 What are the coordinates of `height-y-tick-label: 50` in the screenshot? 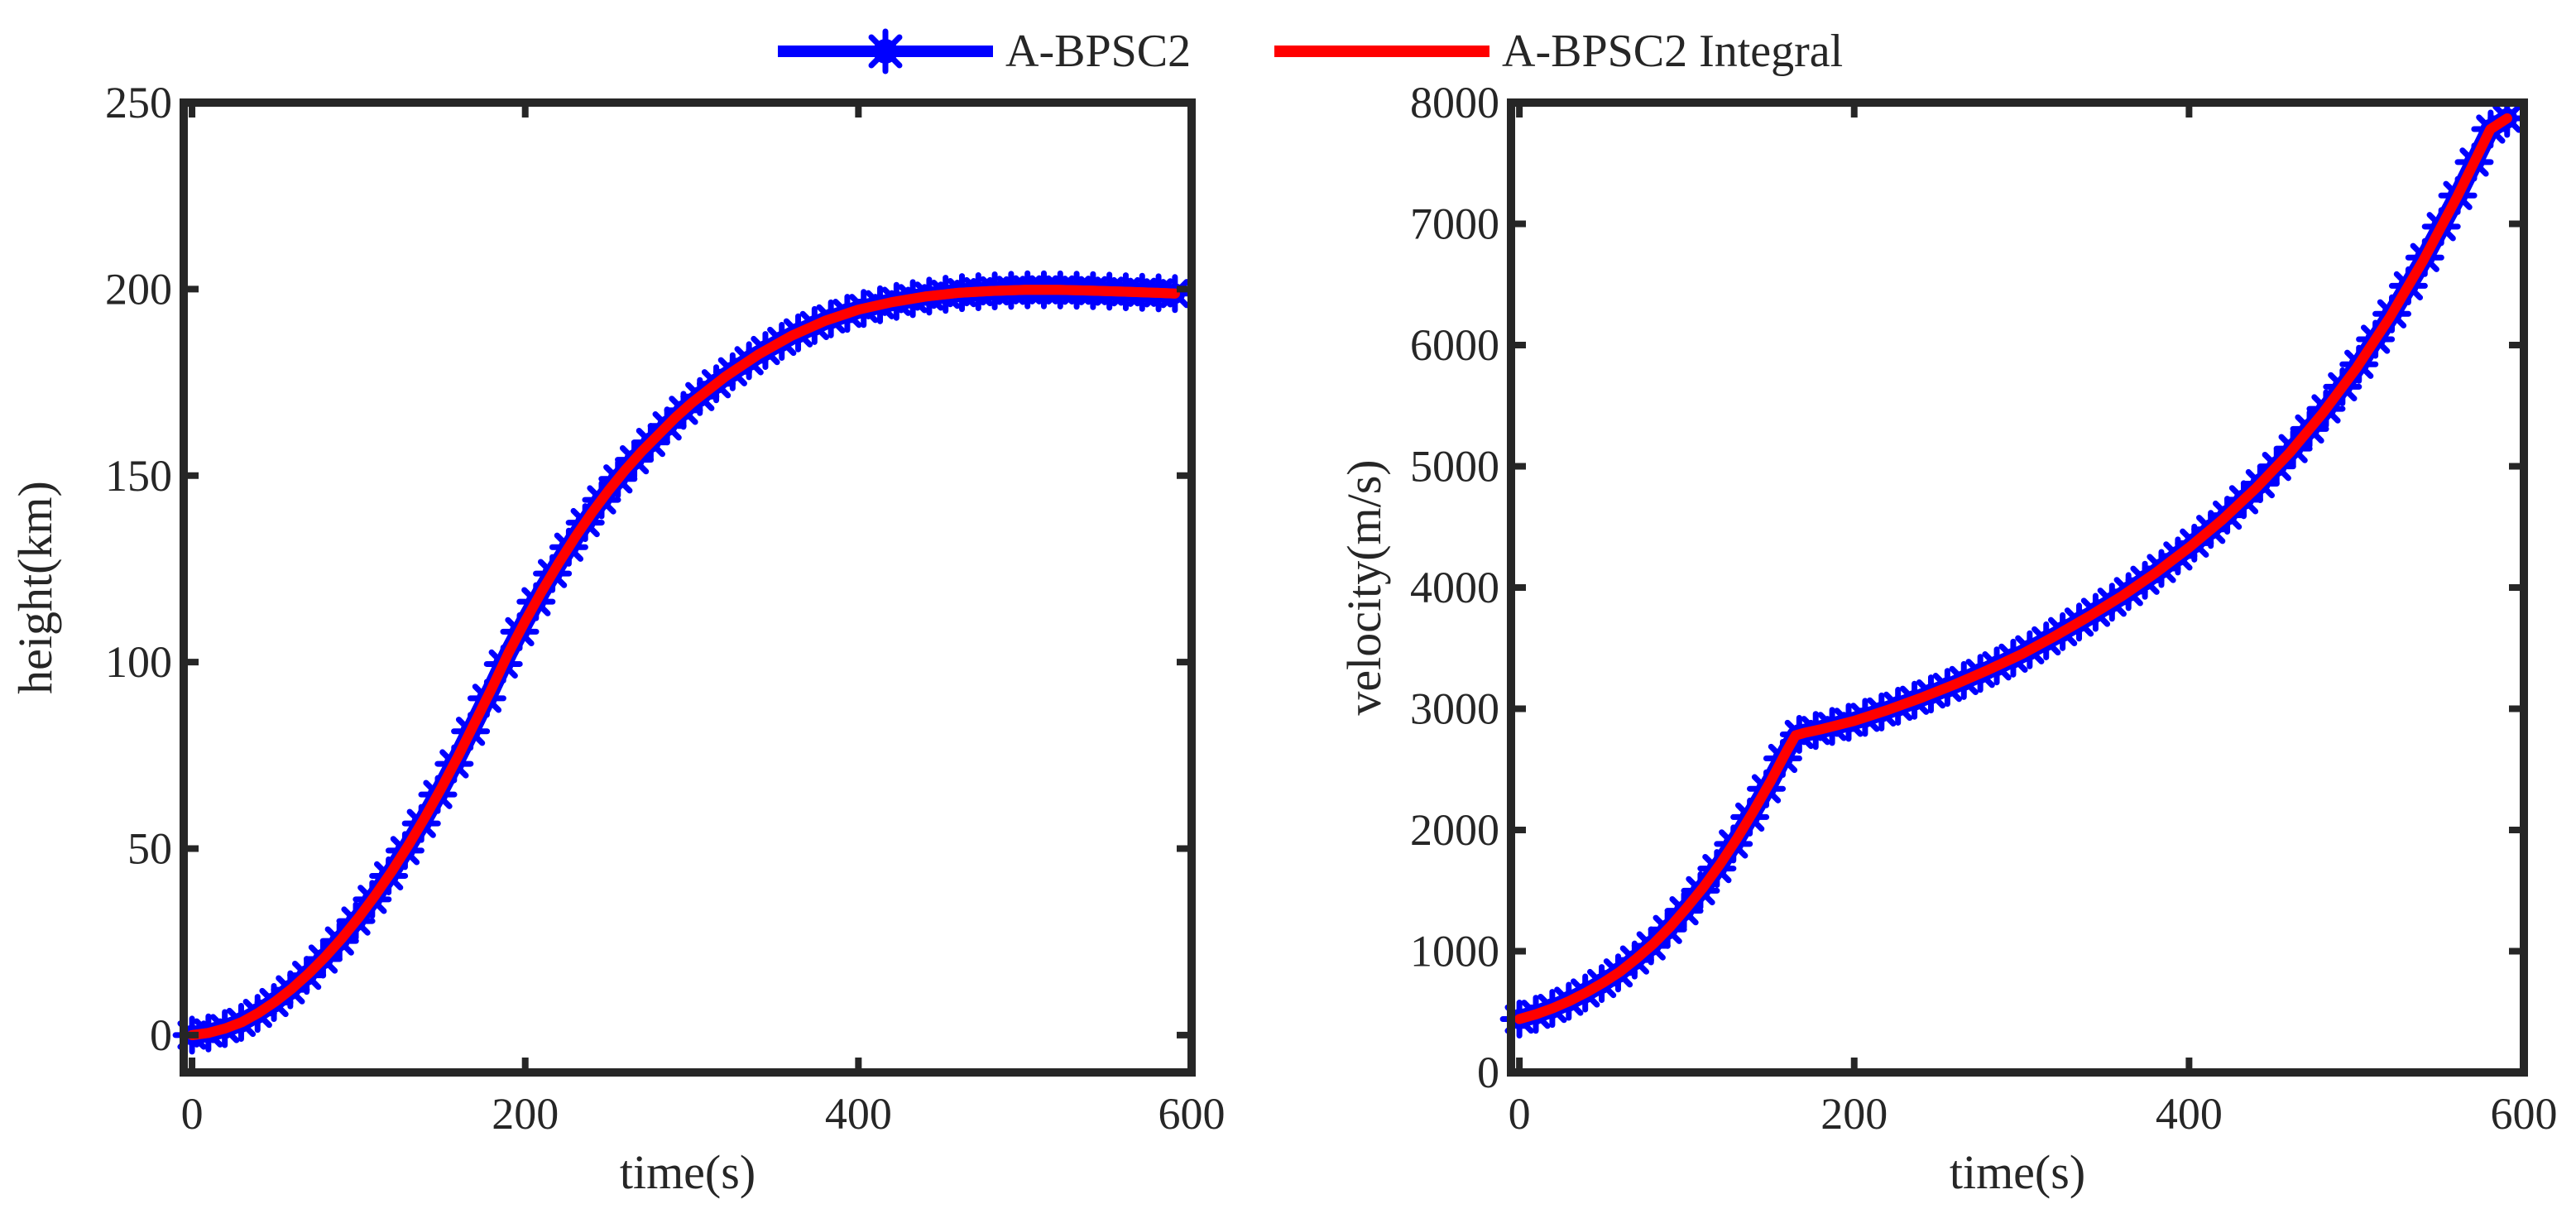 It's located at (150, 849).